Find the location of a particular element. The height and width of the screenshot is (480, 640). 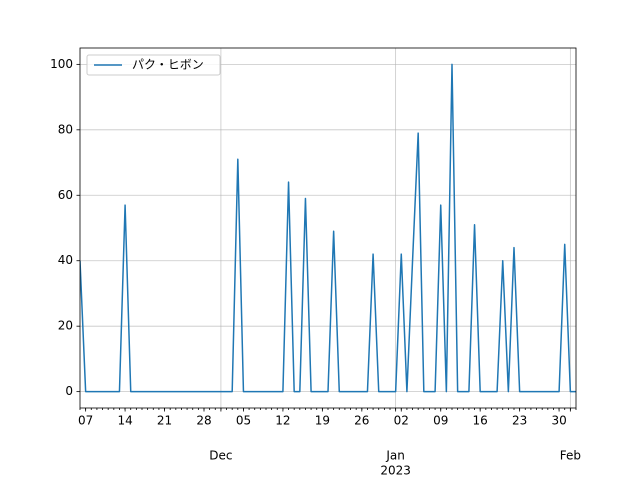

x-major-label: Feb is located at coordinates (570, 456).